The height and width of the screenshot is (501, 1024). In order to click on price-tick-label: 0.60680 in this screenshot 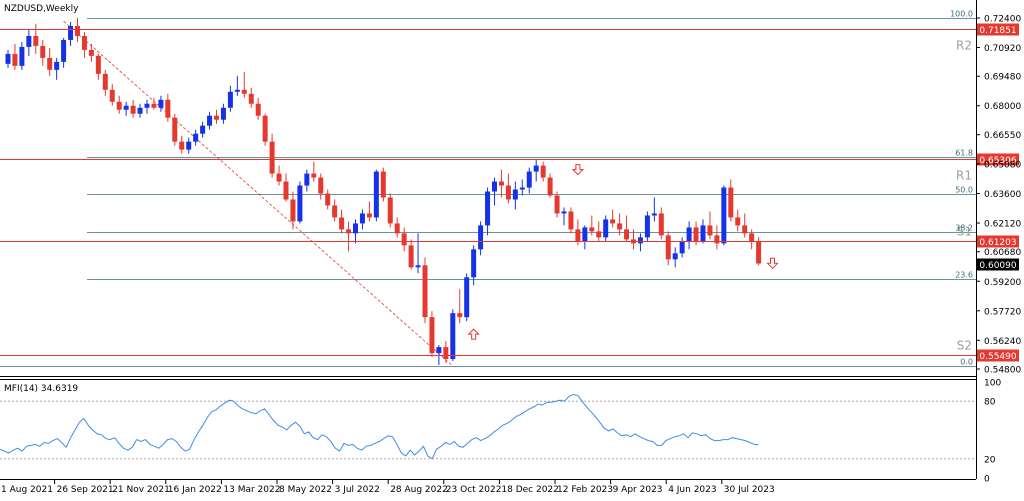, I will do `click(1002, 253)`.